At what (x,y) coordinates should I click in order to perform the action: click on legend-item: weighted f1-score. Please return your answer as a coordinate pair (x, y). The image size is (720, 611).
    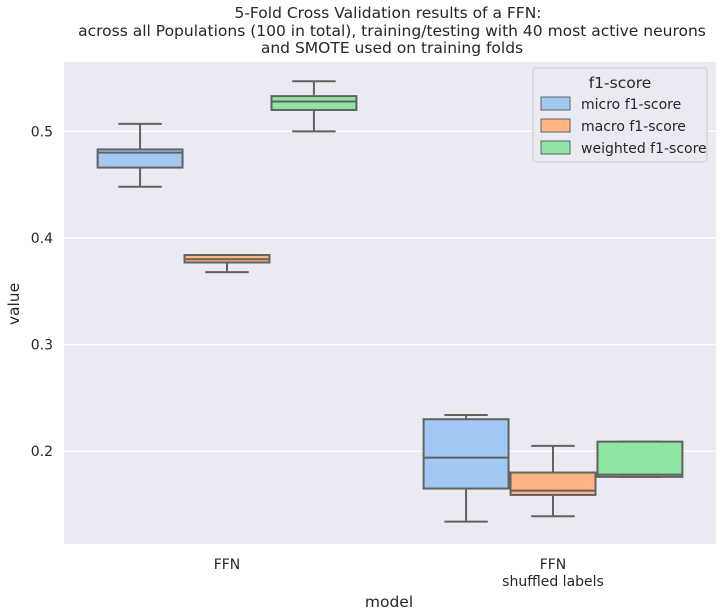
    Looking at the image, I should click on (623, 148).